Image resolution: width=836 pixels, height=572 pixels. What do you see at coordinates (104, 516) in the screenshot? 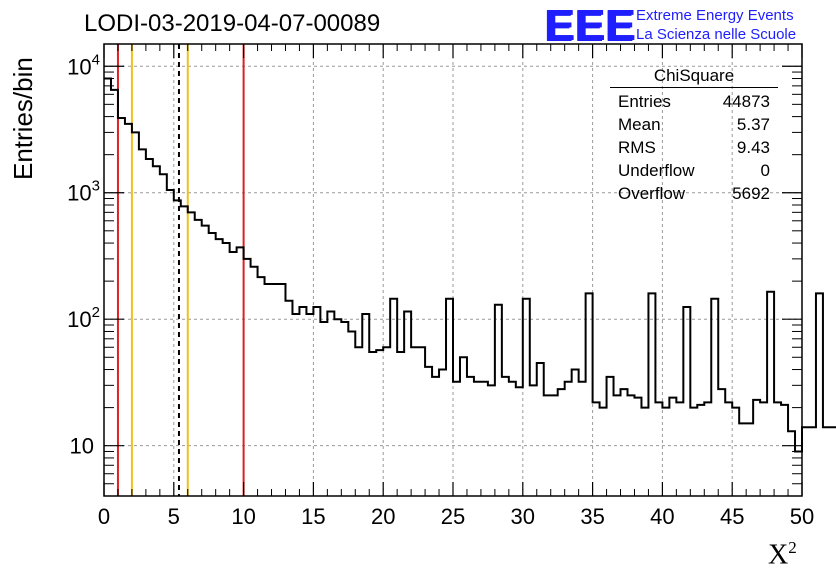
I see `x-tick-label: 0` at bounding box center [104, 516].